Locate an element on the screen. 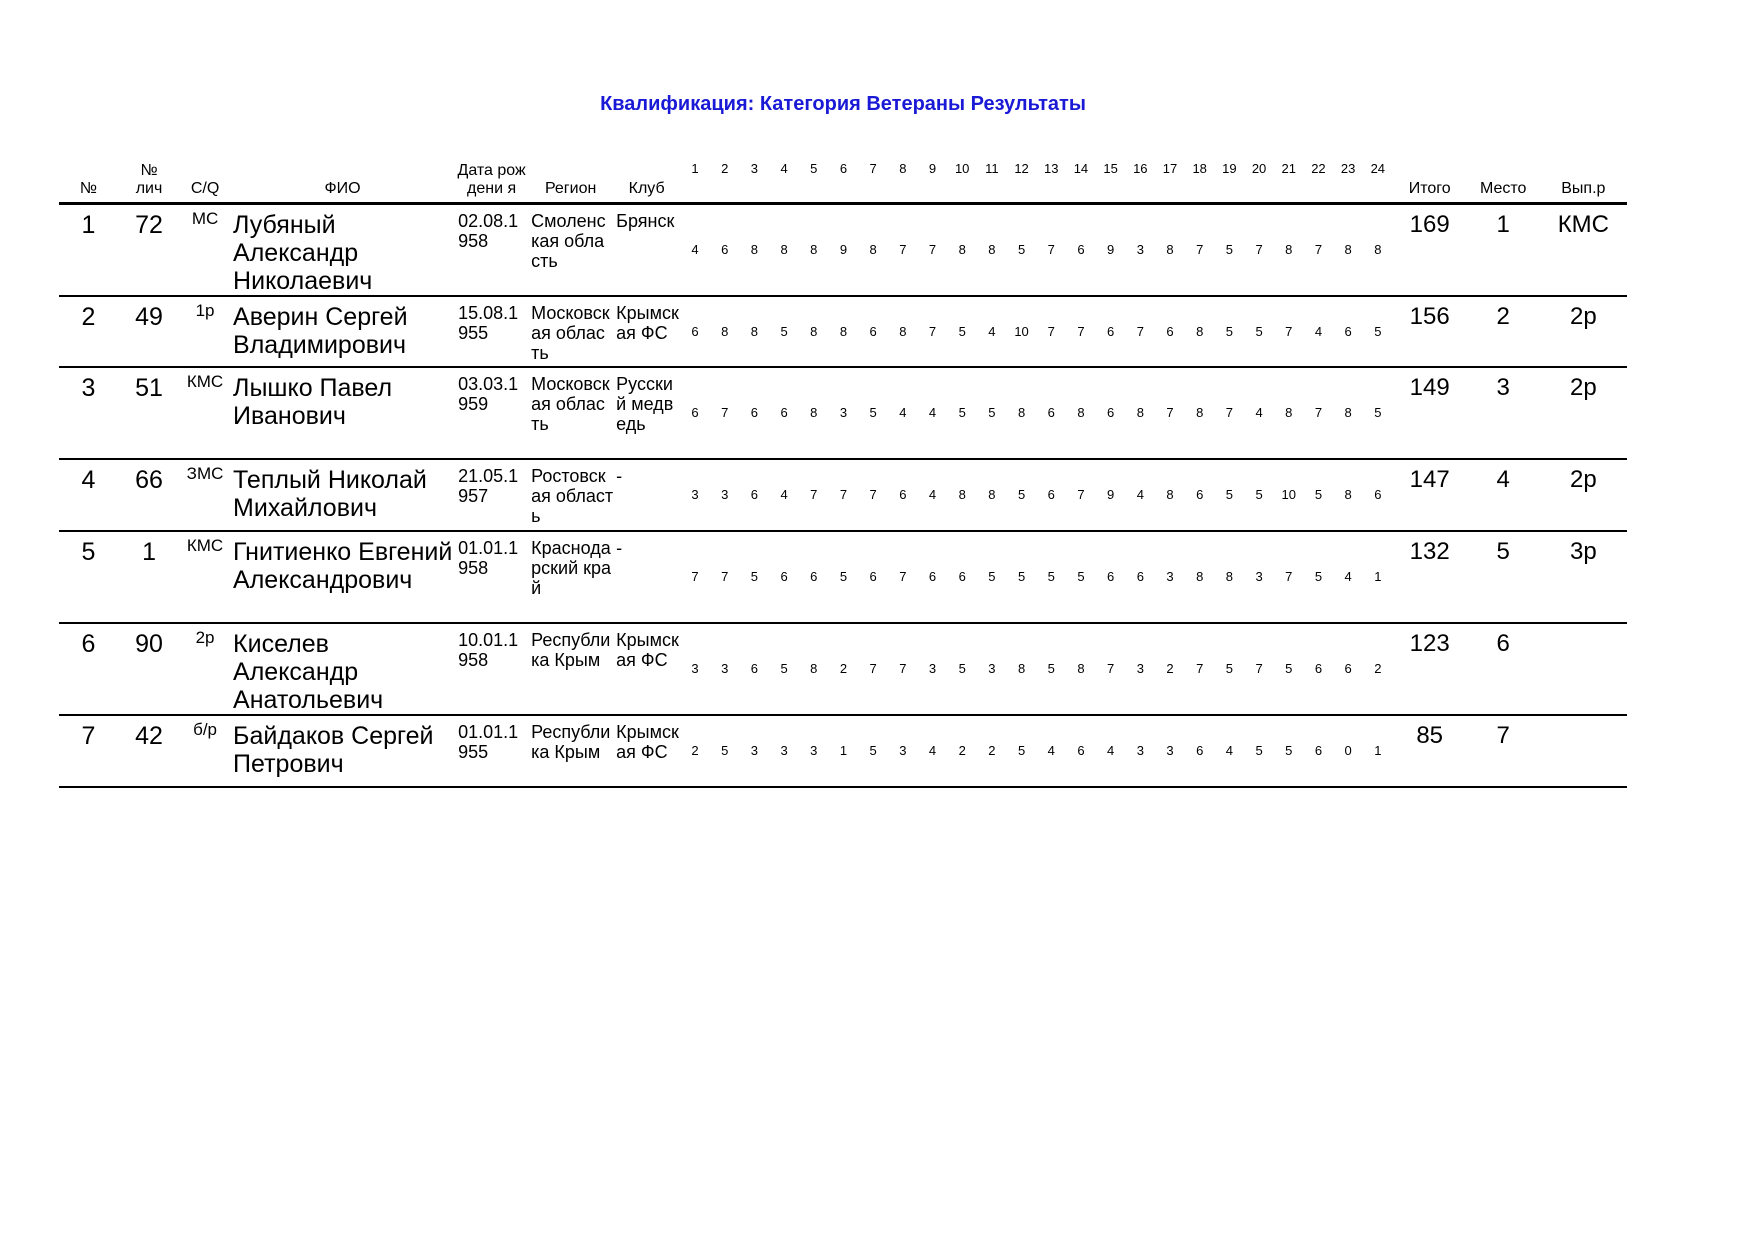 The image size is (1754, 1241). header-round: 21 is located at coordinates (1288, 172).